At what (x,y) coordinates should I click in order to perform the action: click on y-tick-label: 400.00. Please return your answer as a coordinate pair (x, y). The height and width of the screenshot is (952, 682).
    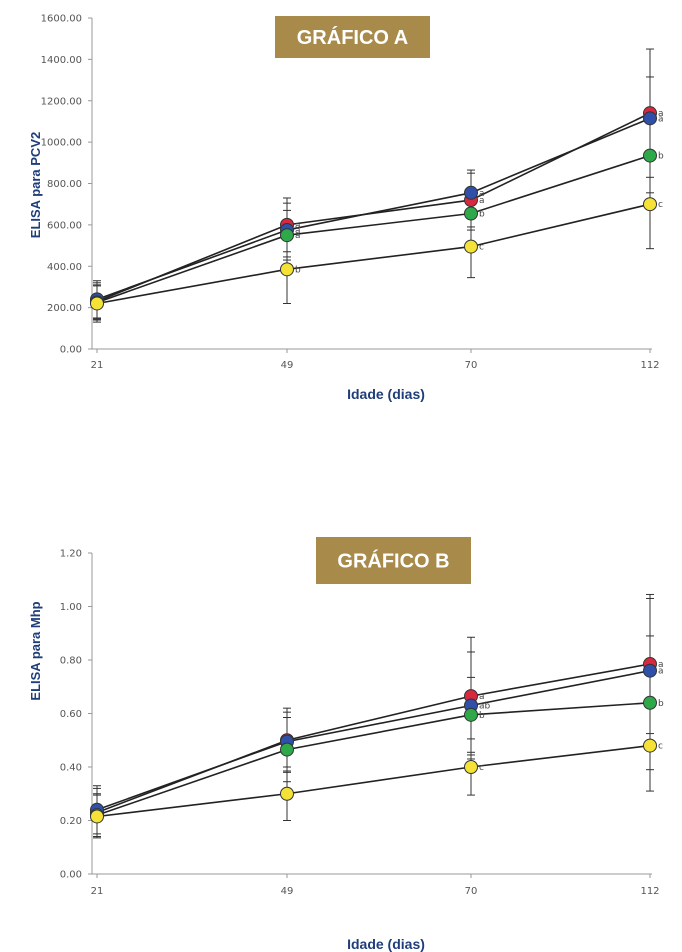
    Looking at the image, I should click on (64, 267).